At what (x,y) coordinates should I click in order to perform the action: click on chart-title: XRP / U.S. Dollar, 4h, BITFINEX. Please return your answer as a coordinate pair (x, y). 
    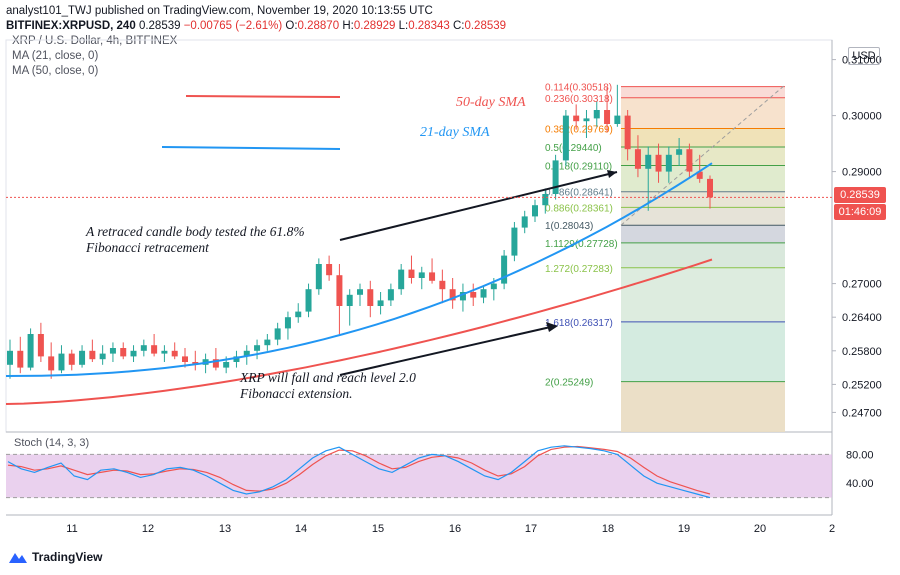
    Looking at the image, I should click on (95, 41).